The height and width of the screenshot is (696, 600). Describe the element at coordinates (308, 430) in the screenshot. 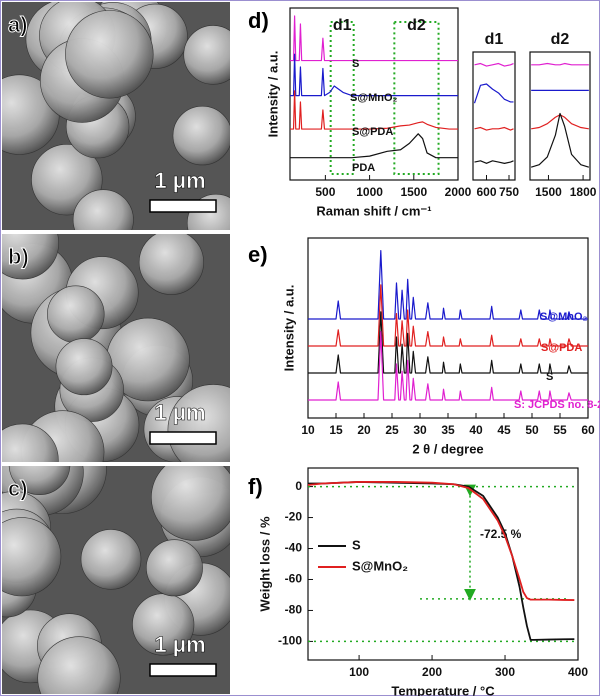

I see `x-tick-label: 10` at that location.